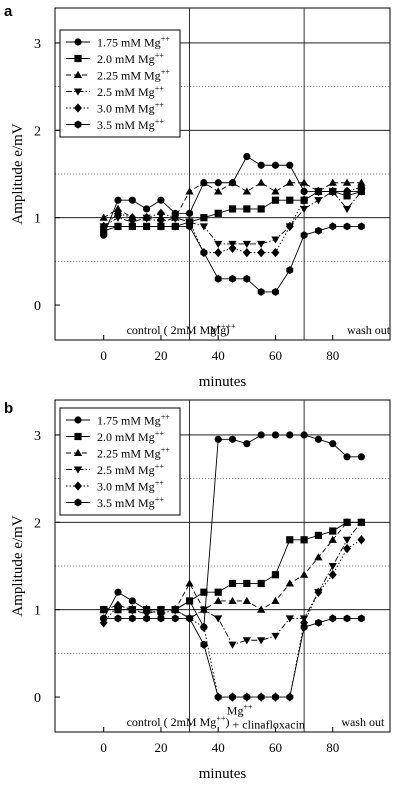 The width and height of the screenshot is (400, 785). What do you see at coordinates (363, 722) in the screenshot?
I see `phase-label: wash out` at bounding box center [363, 722].